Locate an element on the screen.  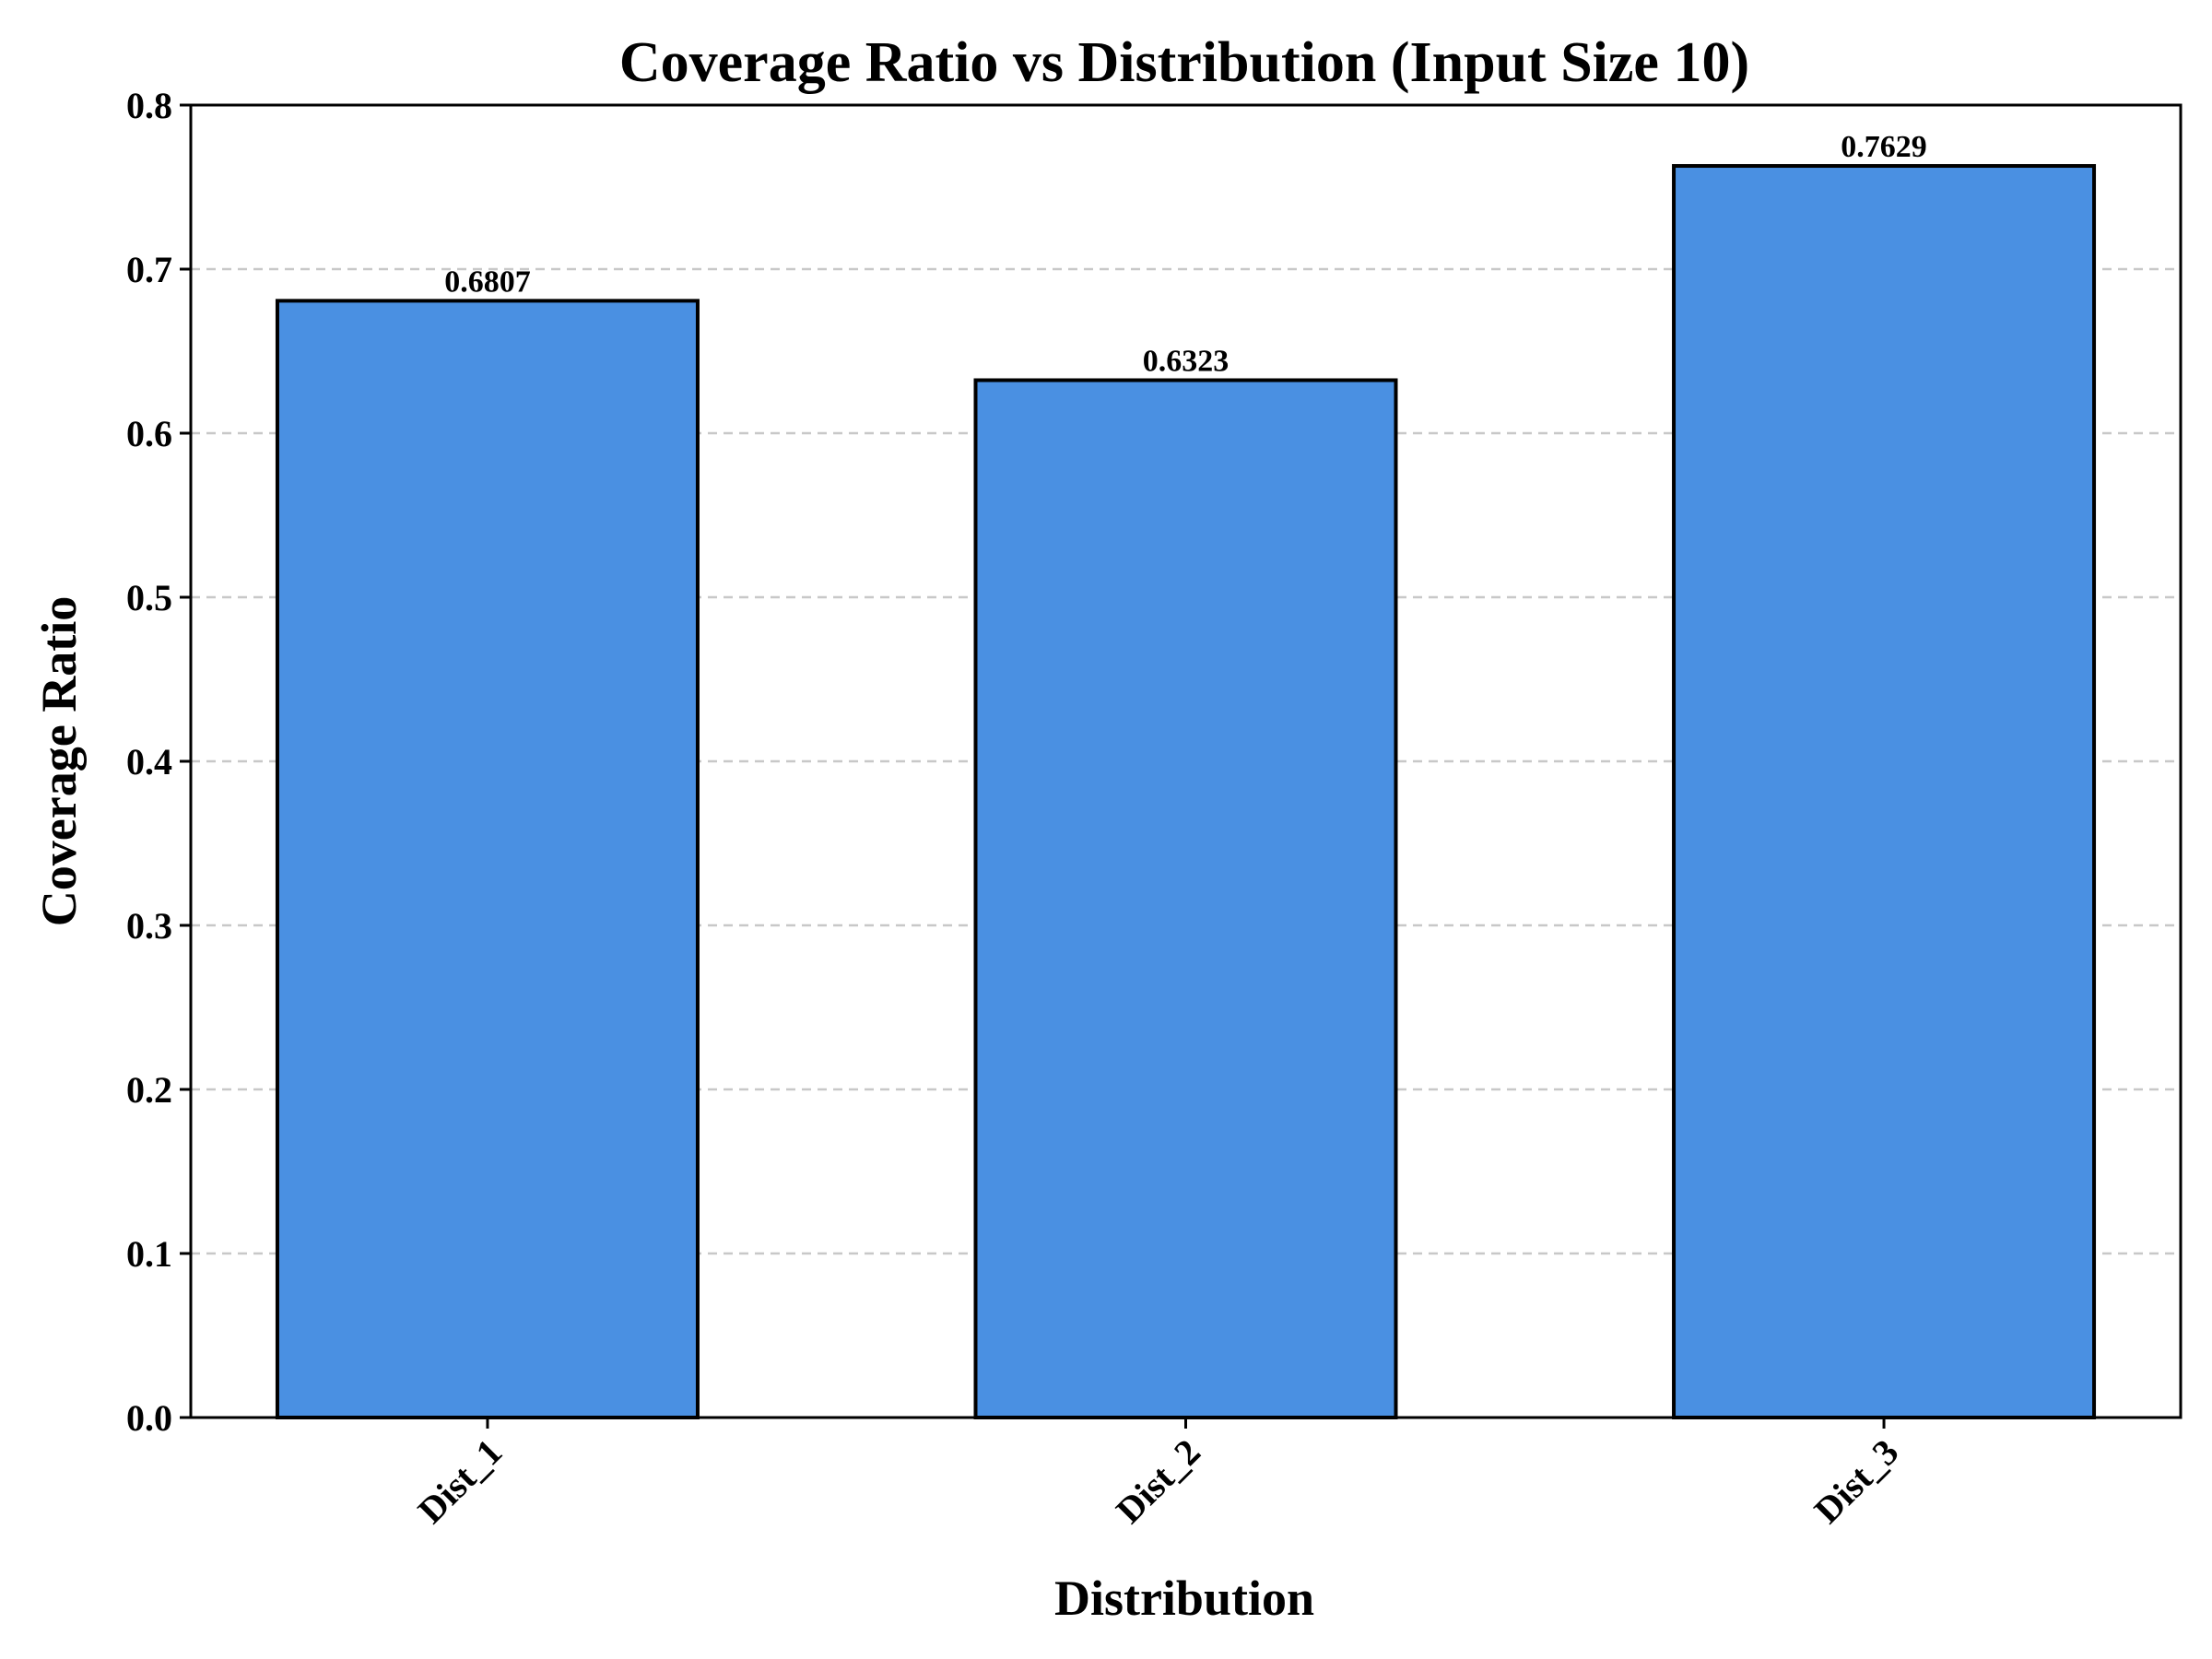
y-tick-label: 0.1 is located at coordinates (149, 1254).